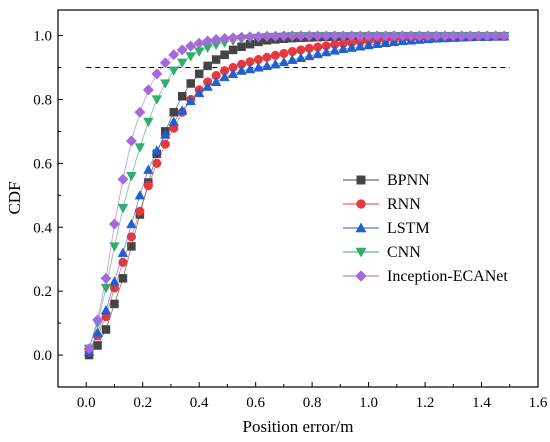 The width and height of the screenshot is (550, 442). Describe the element at coordinates (42, 100) in the screenshot. I see `y-tick-label: 0.8` at that location.